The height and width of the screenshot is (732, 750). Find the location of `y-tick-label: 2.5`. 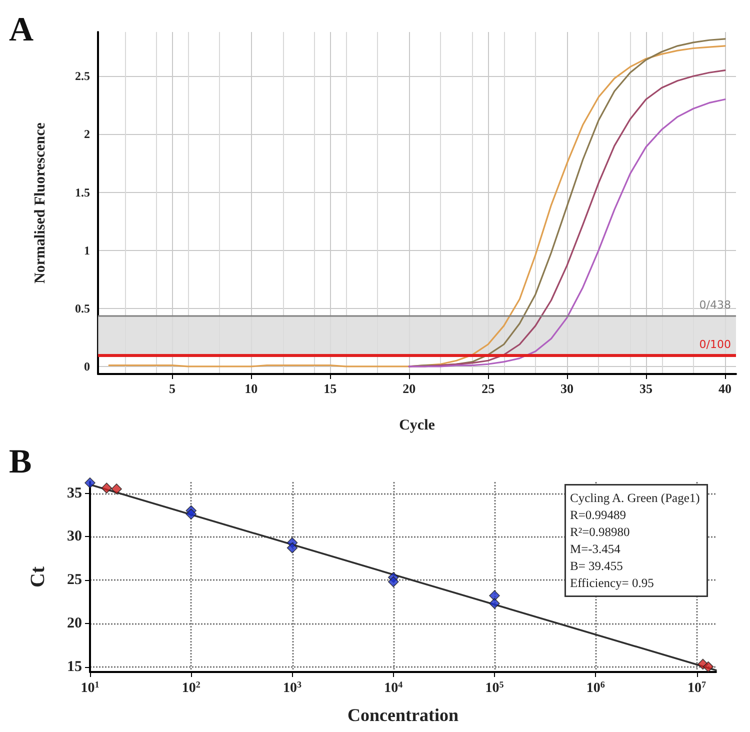

y-tick-label: 2.5 is located at coordinates (82, 76).